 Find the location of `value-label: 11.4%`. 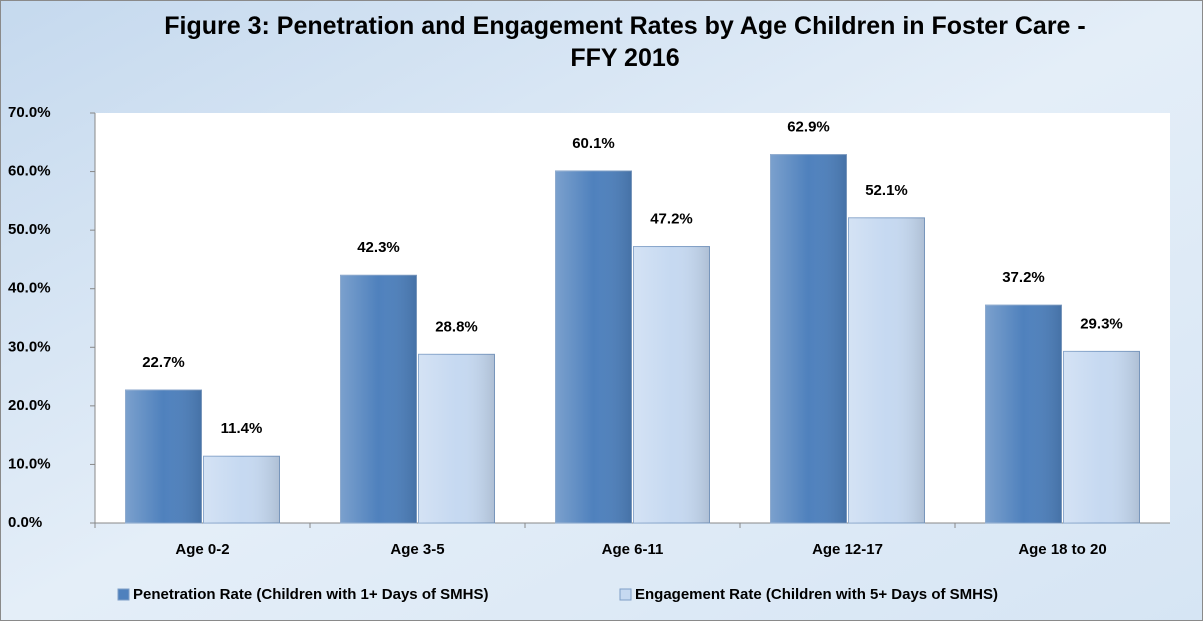

value-label: 11.4% is located at coordinates (242, 428).